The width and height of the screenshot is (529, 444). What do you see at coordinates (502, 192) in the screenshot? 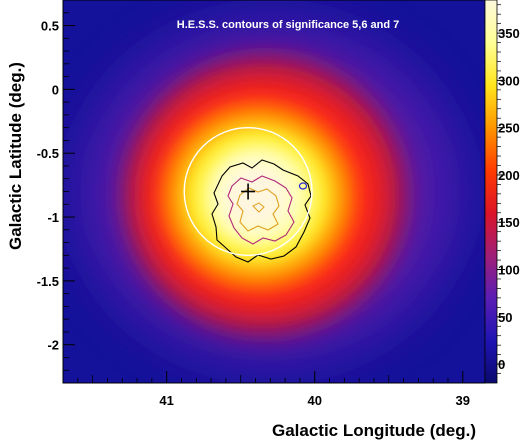
I see `colorbar: 350 300 250 200 150 100 50 0` at bounding box center [502, 192].